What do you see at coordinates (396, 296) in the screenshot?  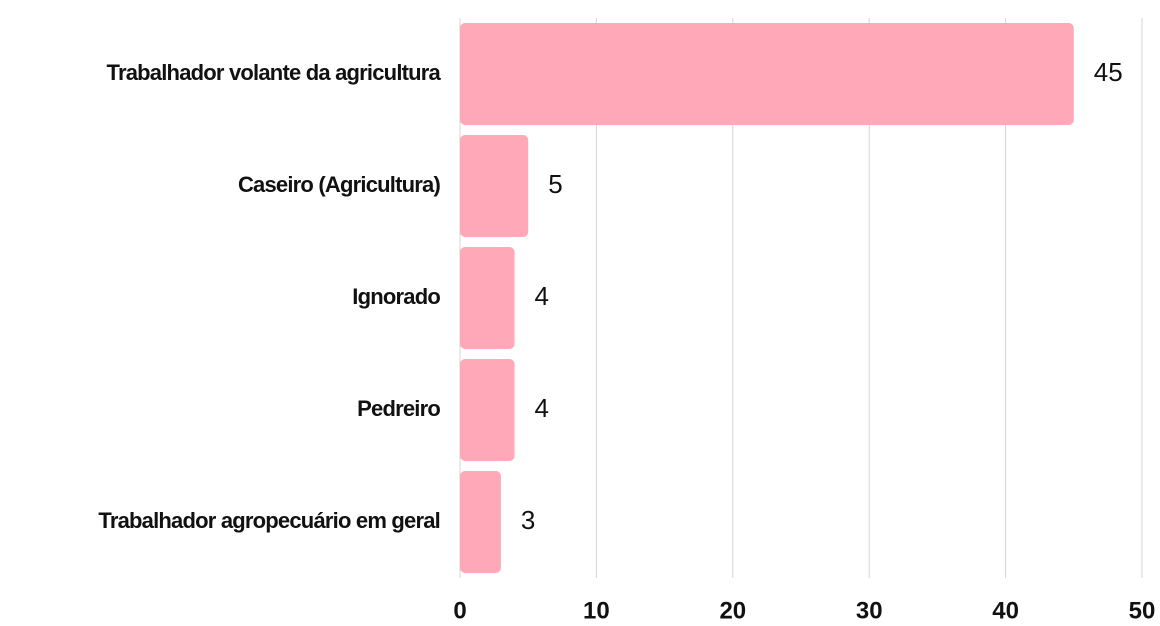 I see `y-tick-label: Ignorado` at bounding box center [396, 296].